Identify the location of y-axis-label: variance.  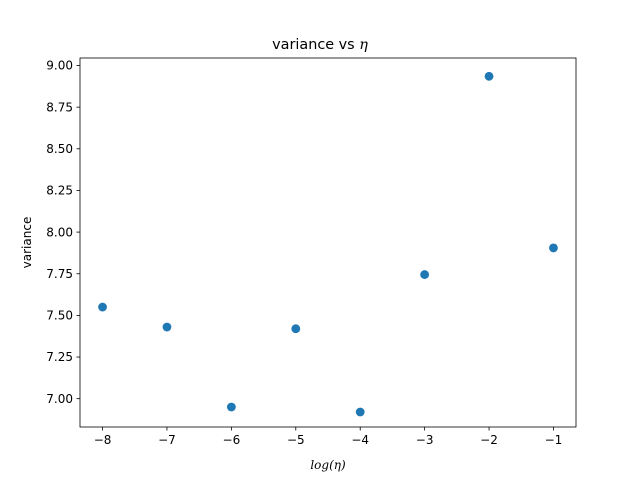
(27, 243).